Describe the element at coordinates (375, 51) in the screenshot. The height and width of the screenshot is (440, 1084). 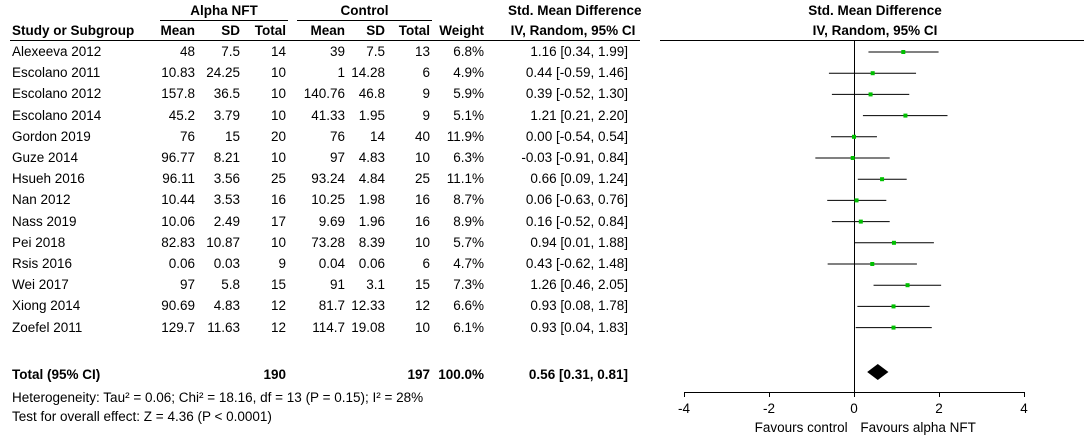
I see `control-sd: 7.5` at that location.